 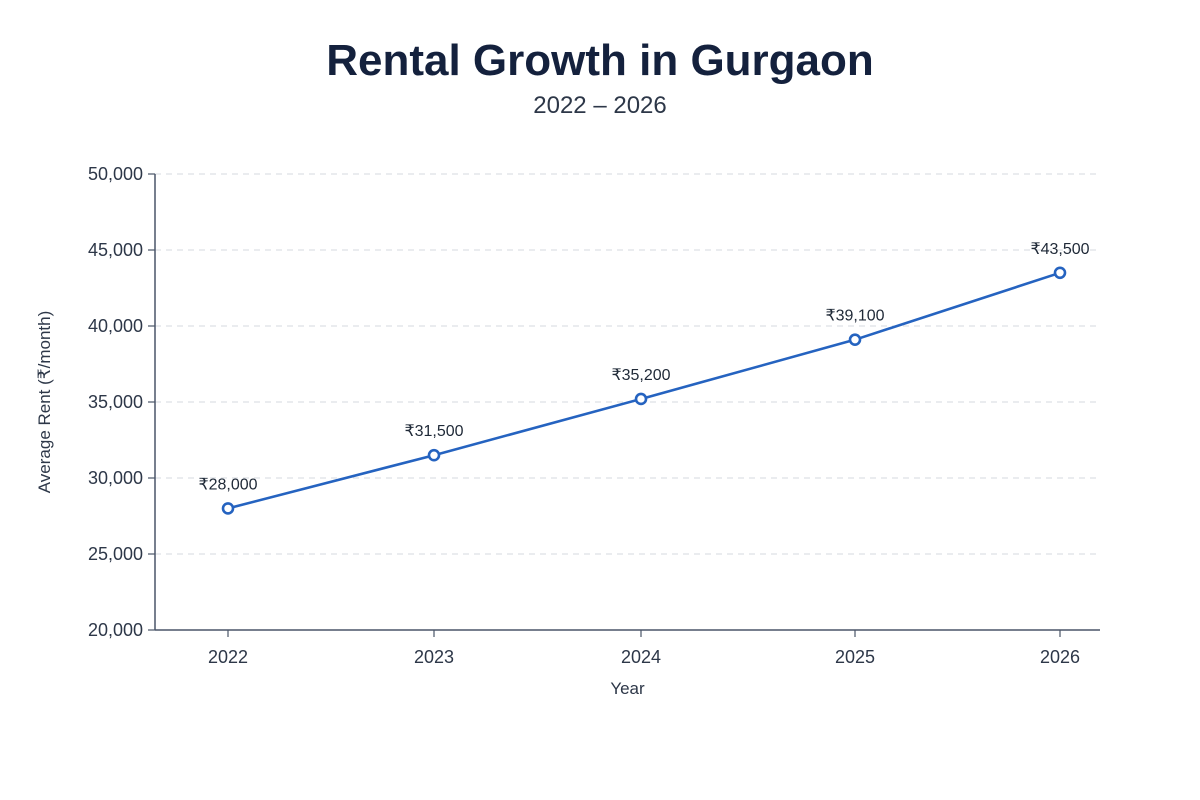 I want to click on y-tick-label: 35,000, so click(x=115, y=402).